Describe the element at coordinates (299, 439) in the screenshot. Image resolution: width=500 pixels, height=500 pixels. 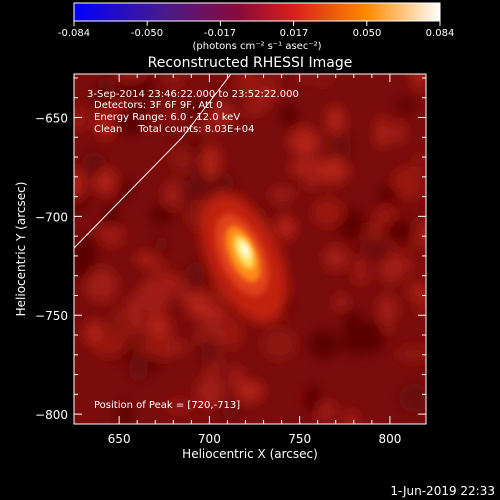
I see `x-tick-label: 750` at that location.